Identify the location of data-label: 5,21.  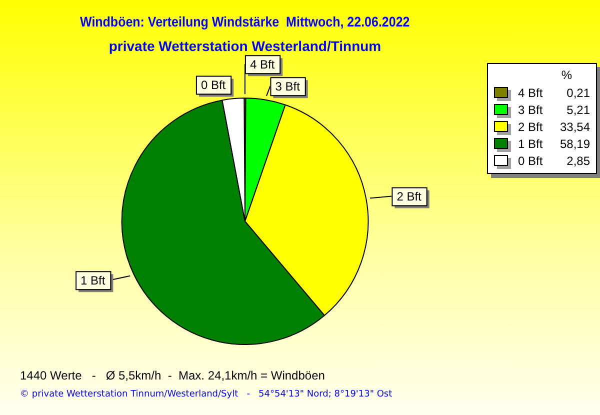
(578, 109).